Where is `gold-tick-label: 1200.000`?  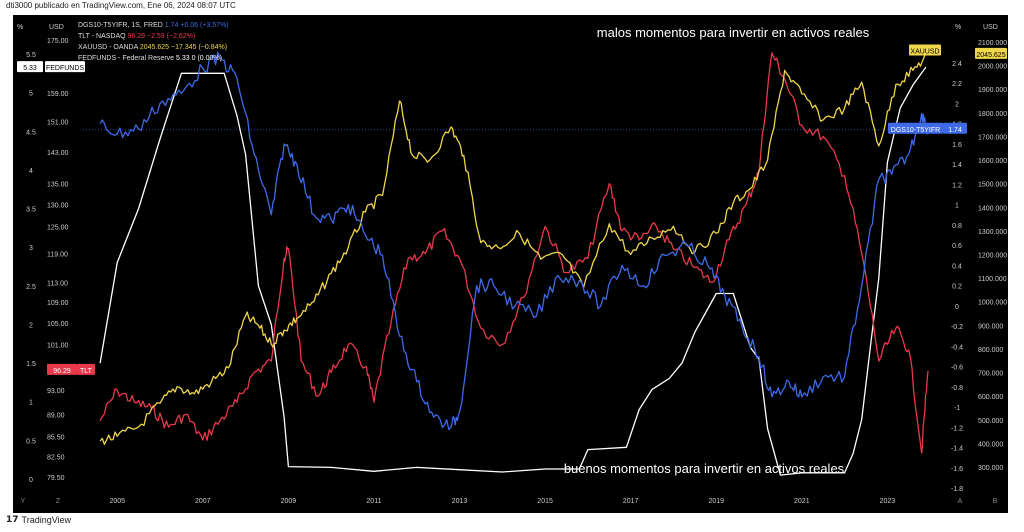 gold-tick-label: 1200.000 is located at coordinates (992, 256).